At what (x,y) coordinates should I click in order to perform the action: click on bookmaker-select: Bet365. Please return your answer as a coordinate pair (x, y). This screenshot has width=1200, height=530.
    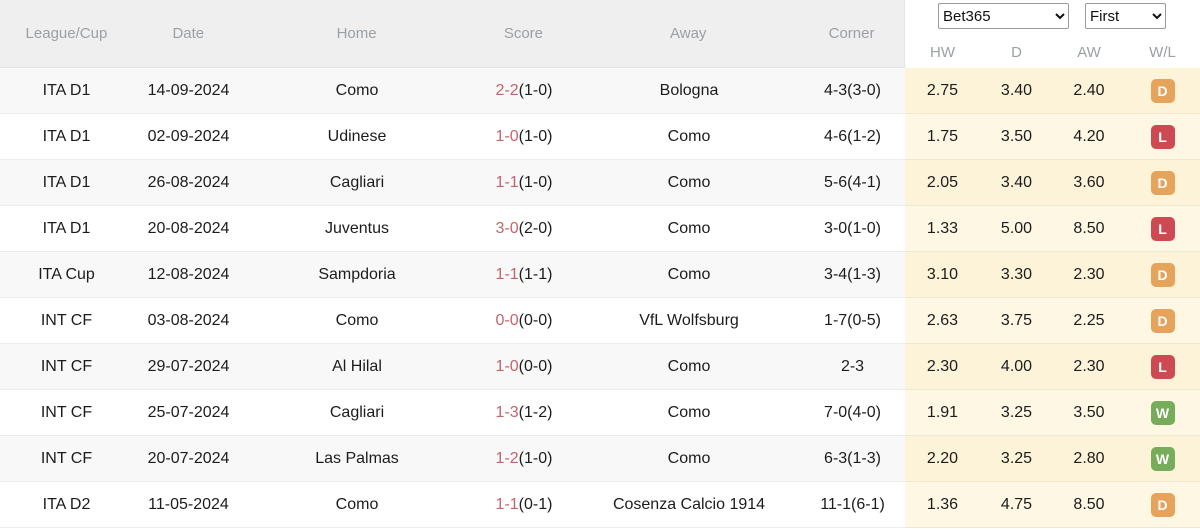
    Looking at the image, I should click on (1003, 16).